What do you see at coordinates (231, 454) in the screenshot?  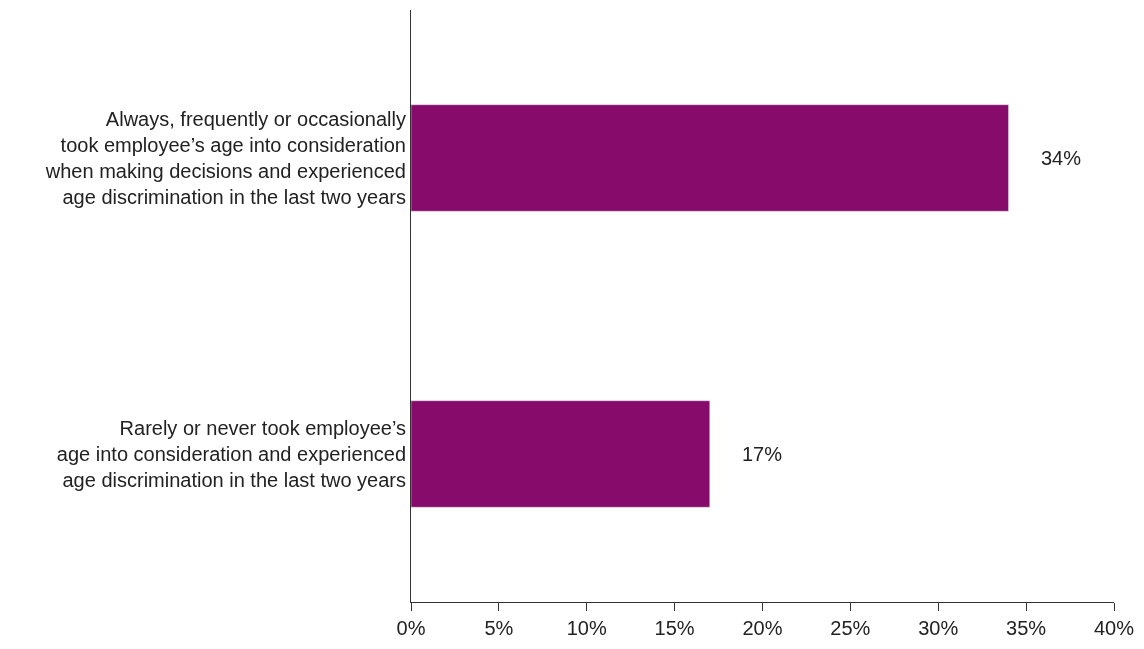 I see `y-tick-label: Rarely or never took employee’s age into consideration and experienced age discrimination in the last two years` at bounding box center [231, 454].